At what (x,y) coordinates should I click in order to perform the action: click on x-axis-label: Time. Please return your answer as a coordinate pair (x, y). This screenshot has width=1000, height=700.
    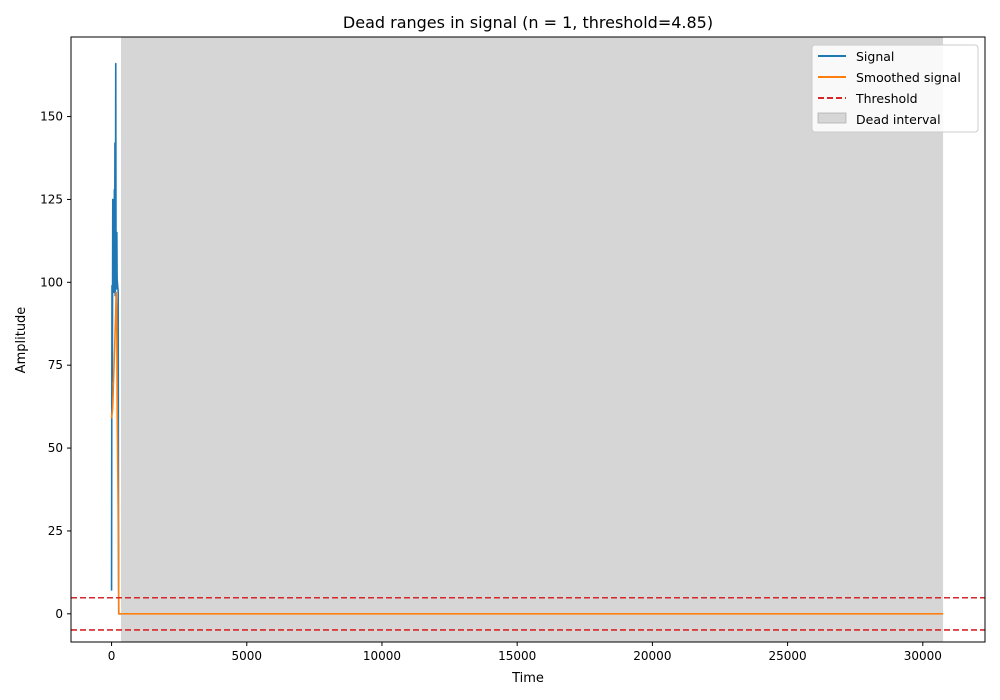
    Looking at the image, I should click on (527, 678).